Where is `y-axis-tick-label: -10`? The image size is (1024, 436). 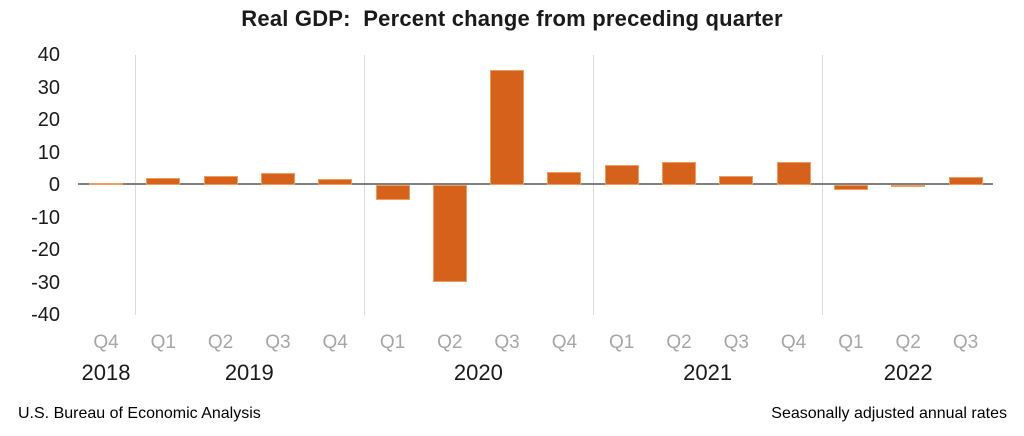
y-axis-tick-label: -10 is located at coordinates (45, 217).